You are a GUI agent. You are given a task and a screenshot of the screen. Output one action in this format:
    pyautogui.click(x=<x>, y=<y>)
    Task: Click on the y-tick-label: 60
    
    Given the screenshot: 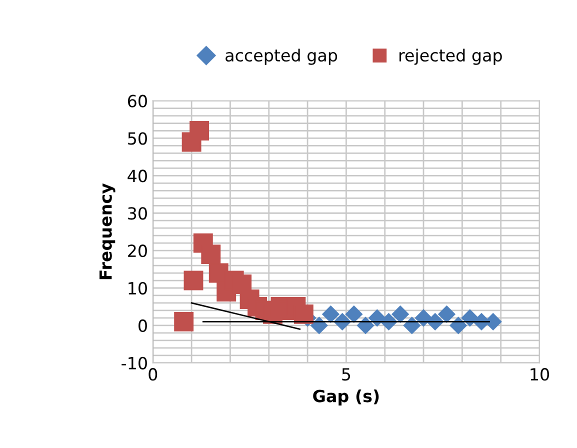 What is the action you would take?
    pyautogui.click(x=137, y=101)
    